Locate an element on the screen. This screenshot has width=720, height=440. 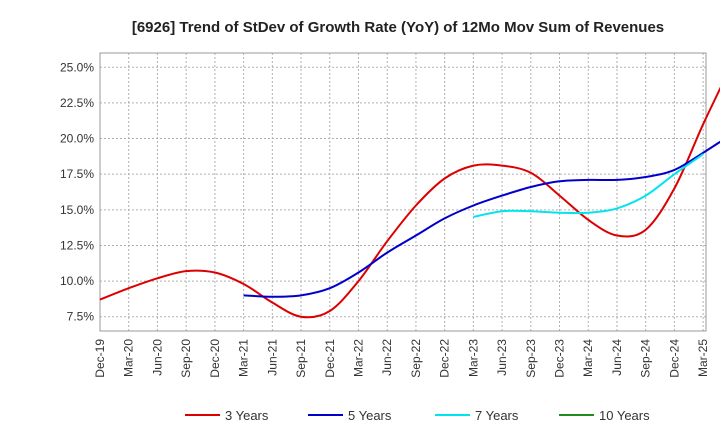
y-tick-label: 15.0% is located at coordinates (77, 210).